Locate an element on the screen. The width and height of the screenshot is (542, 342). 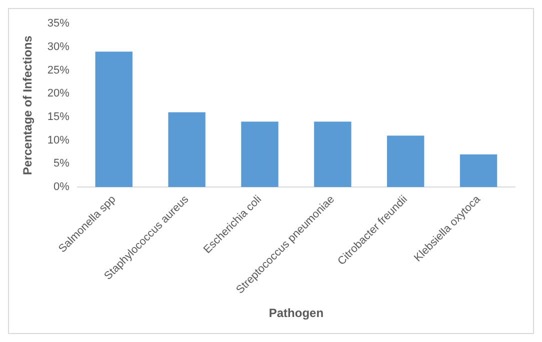
y-tick-label: 30% is located at coordinates (58, 46).